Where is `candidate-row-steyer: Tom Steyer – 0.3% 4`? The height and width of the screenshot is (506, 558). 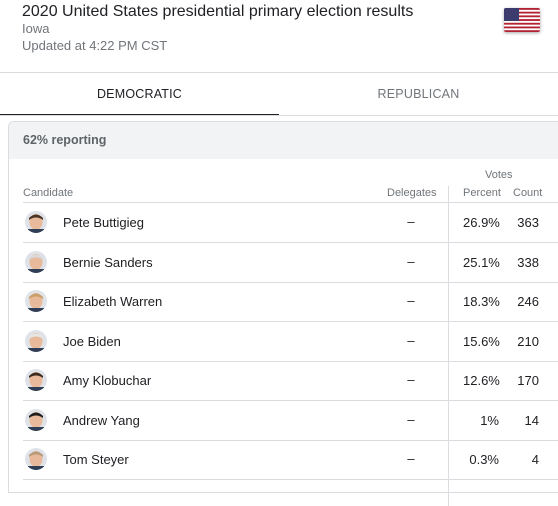 candidate-row-steyer: Tom Steyer – 0.3% 4 is located at coordinates (290, 460).